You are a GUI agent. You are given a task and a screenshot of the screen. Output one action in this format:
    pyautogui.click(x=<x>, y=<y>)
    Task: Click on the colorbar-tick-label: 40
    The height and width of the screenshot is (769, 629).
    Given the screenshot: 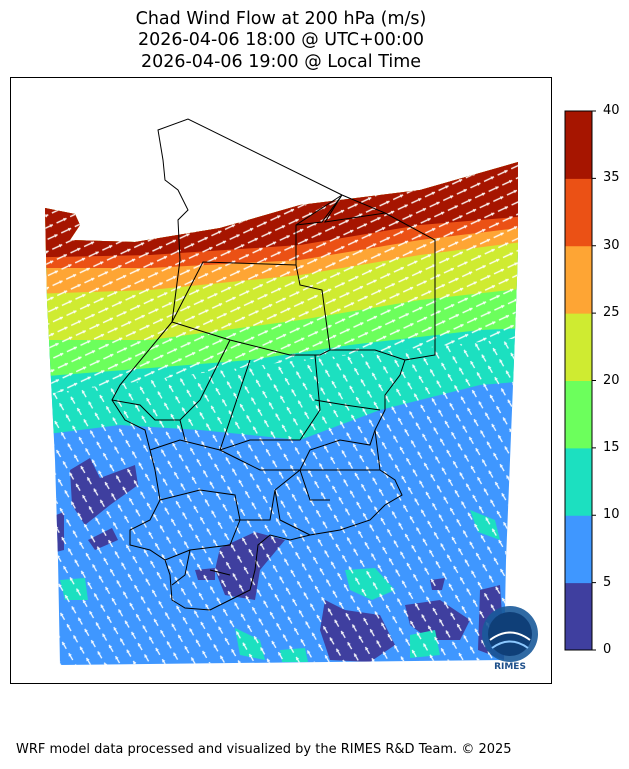 What is the action you would take?
    pyautogui.click(x=611, y=110)
    